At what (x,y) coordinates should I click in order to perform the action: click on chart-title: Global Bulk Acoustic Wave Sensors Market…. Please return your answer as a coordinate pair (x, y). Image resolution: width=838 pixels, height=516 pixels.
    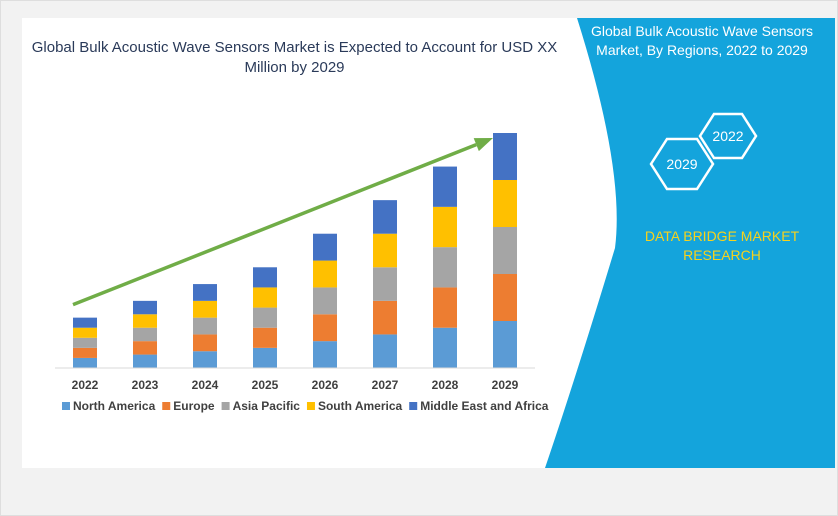
    Looking at the image, I should click on (294, 57).